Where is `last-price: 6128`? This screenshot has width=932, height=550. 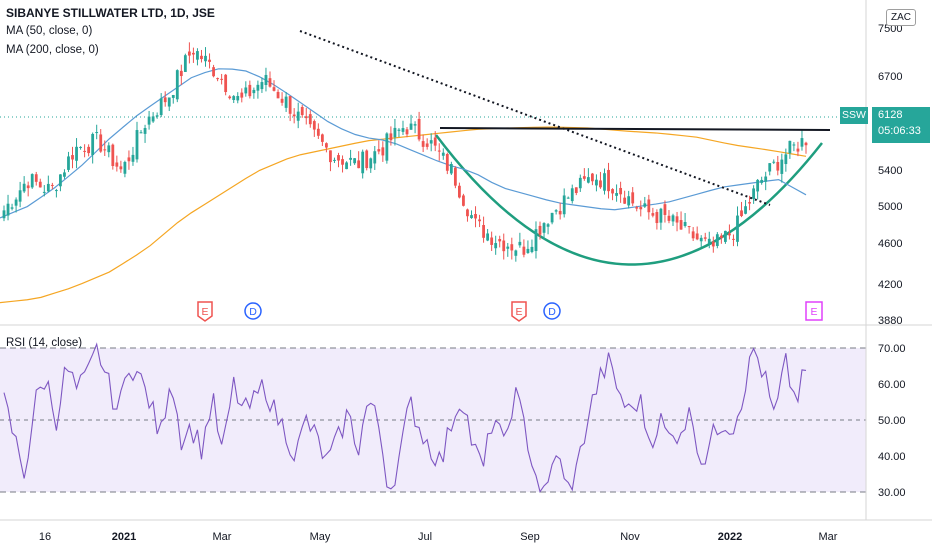 last-price: 6128 is located at coordinates (890, 115).